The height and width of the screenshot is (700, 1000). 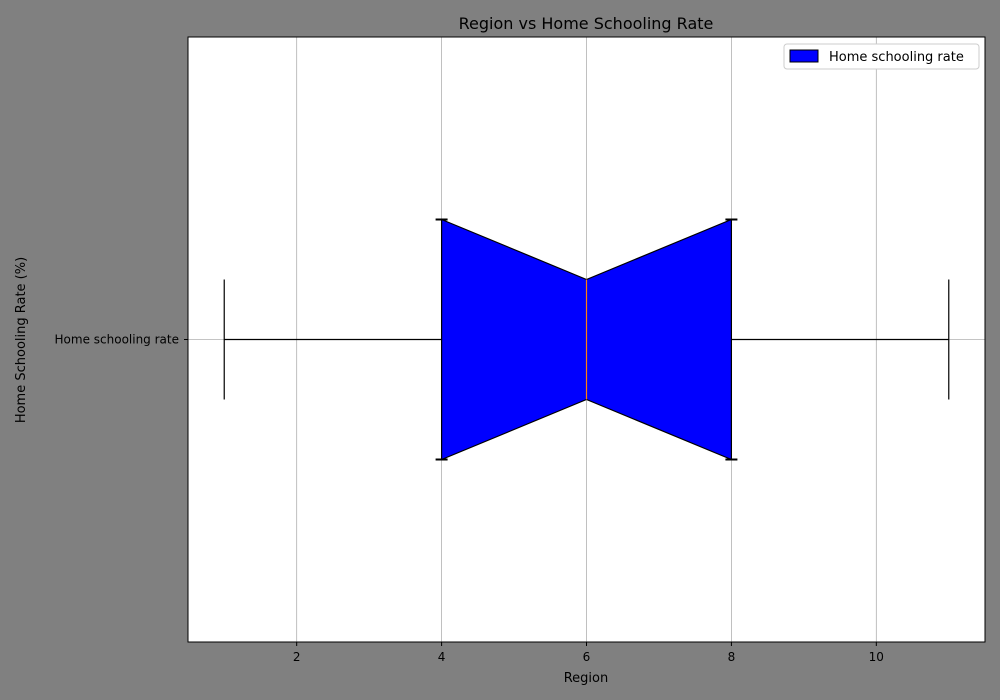 I want to click on x-axis-ticks: 2 4 6 8 10, so click(x=588, y=653).